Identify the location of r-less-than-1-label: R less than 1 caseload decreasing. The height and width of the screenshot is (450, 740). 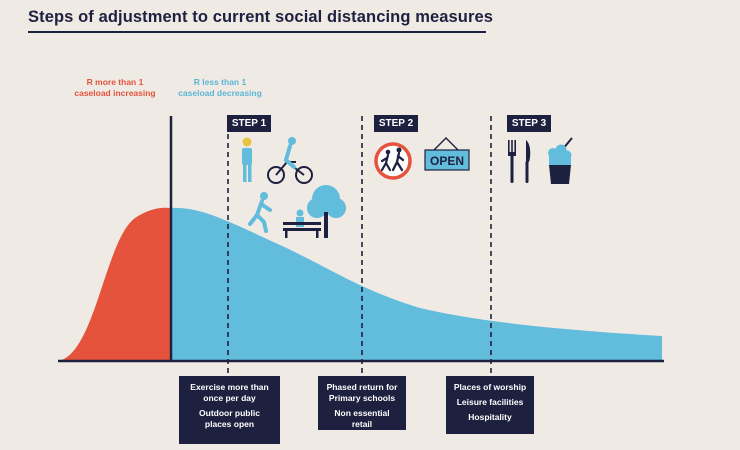
(220, 88).